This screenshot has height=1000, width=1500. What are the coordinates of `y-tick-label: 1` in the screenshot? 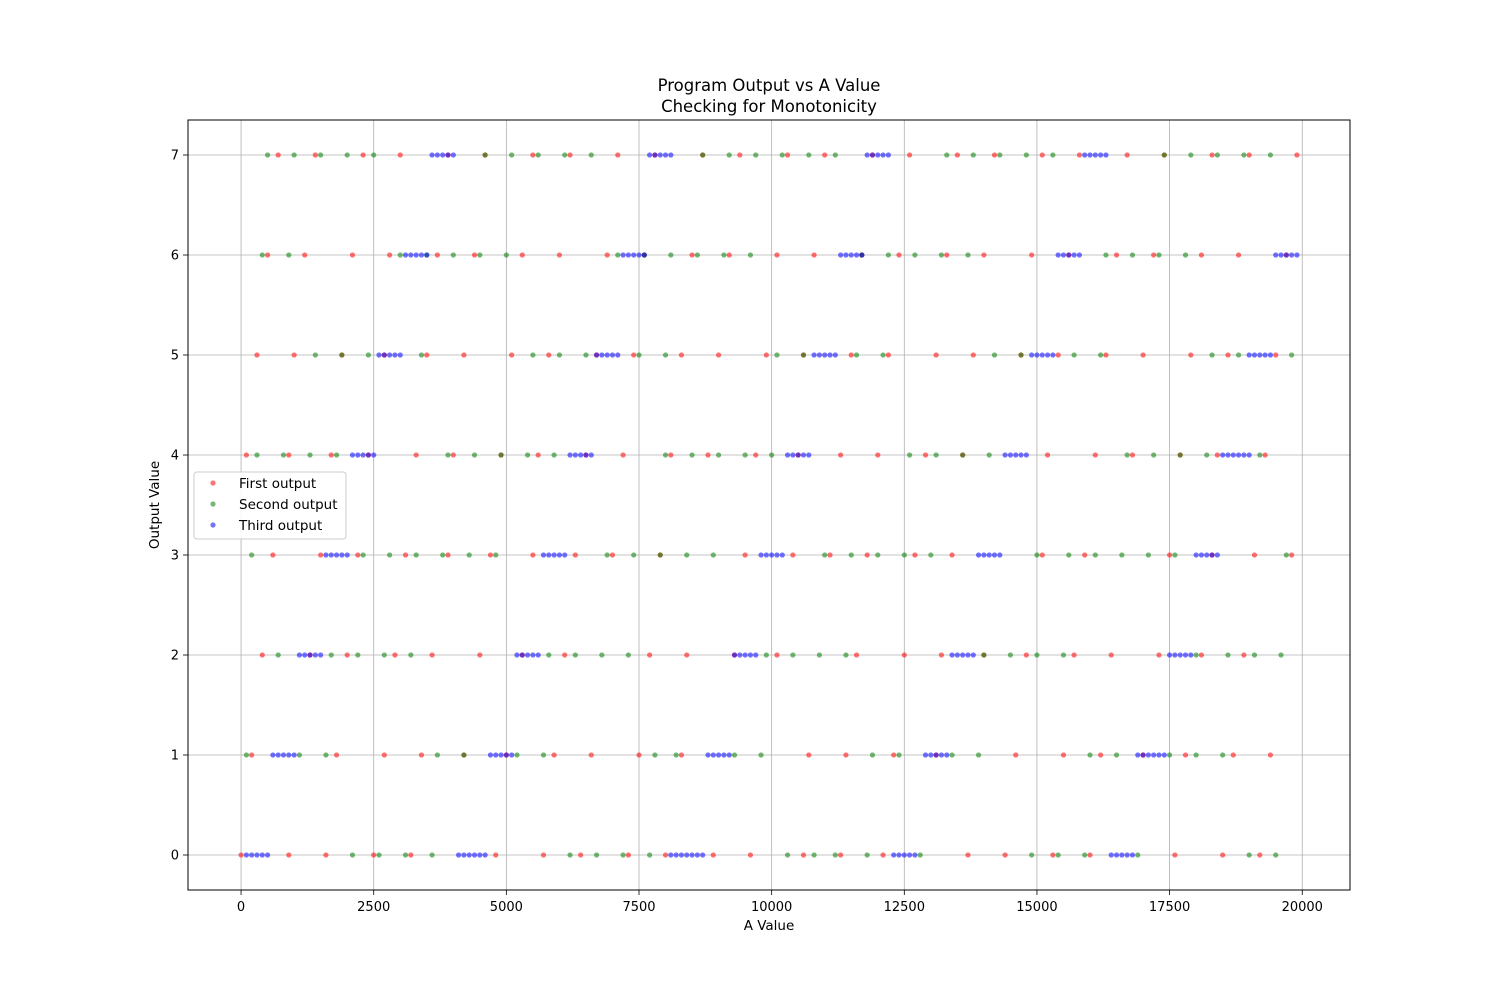 It's located at (175, 756).